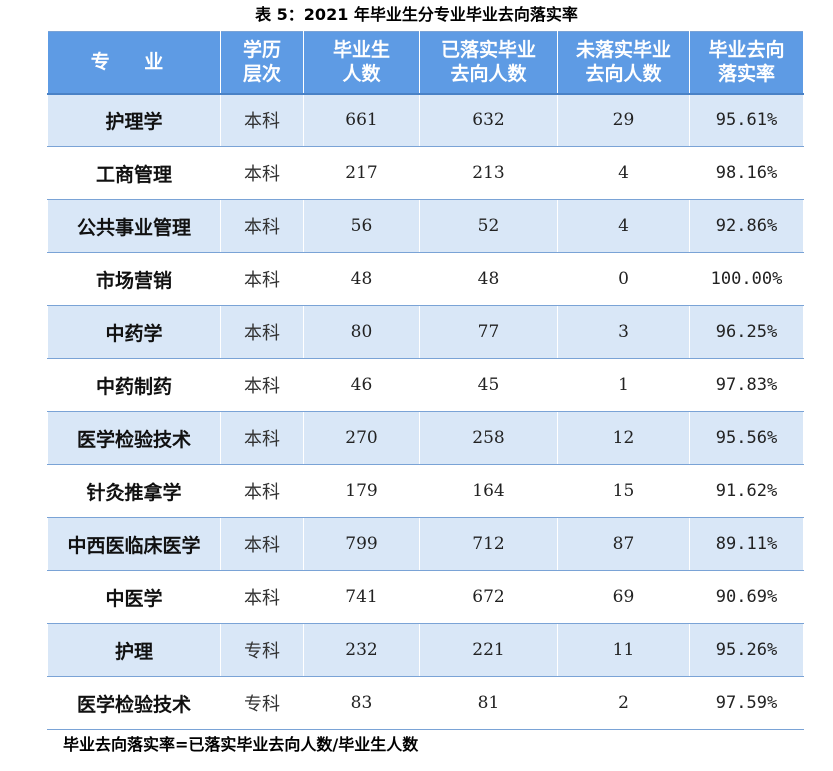  What do you see at coordinates (746, 74) in the screenshot?
I see `col-header-rate-line2: 落实率` at bounding box center [746, 74].